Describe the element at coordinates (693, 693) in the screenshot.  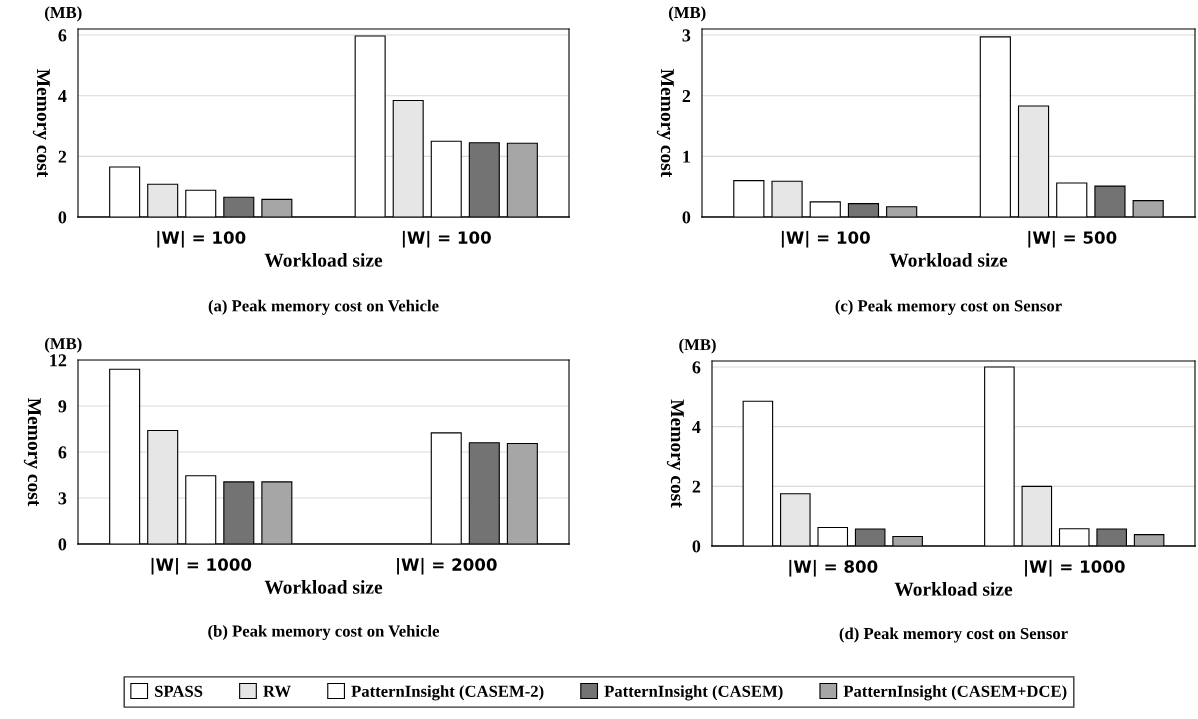
I see `legend-label: PatternInsight (CASEM)` at that location.